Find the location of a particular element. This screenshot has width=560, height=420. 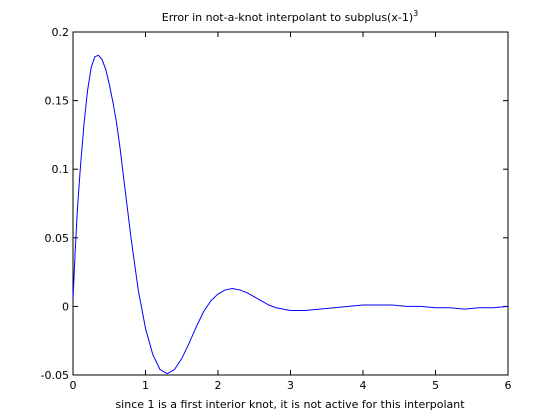

chart-title-superscript: 3 is located at coordinates (415, 13).